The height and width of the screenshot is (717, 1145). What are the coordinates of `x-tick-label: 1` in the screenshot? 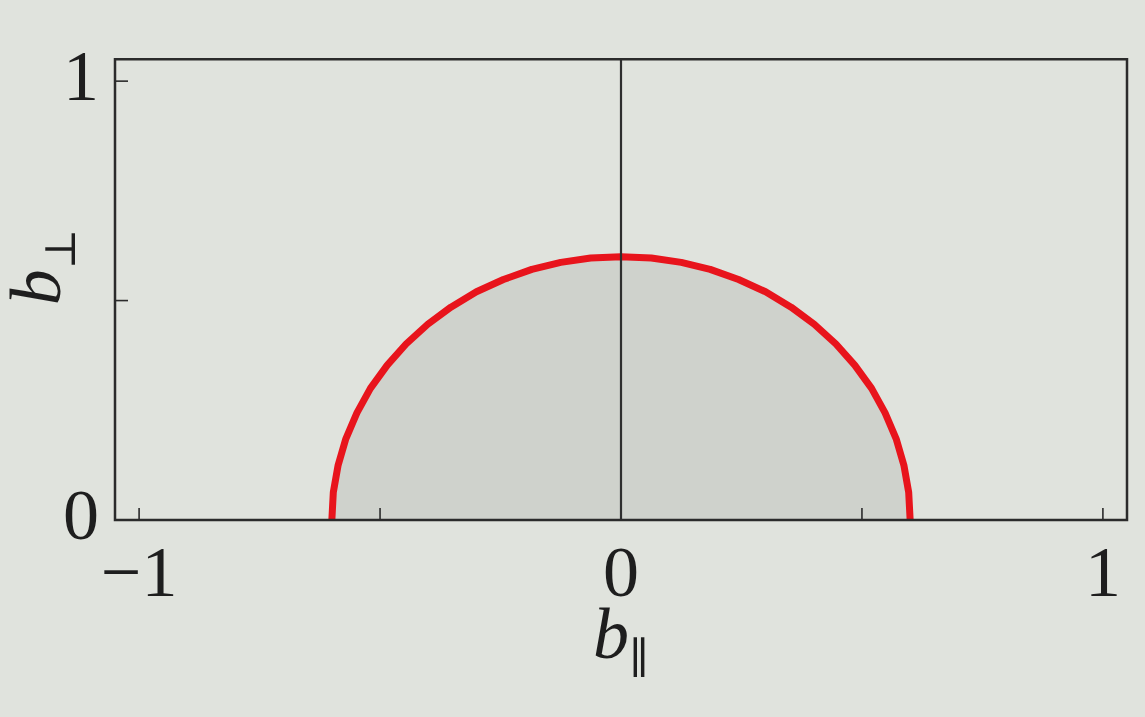 It's located at (1102, 572).